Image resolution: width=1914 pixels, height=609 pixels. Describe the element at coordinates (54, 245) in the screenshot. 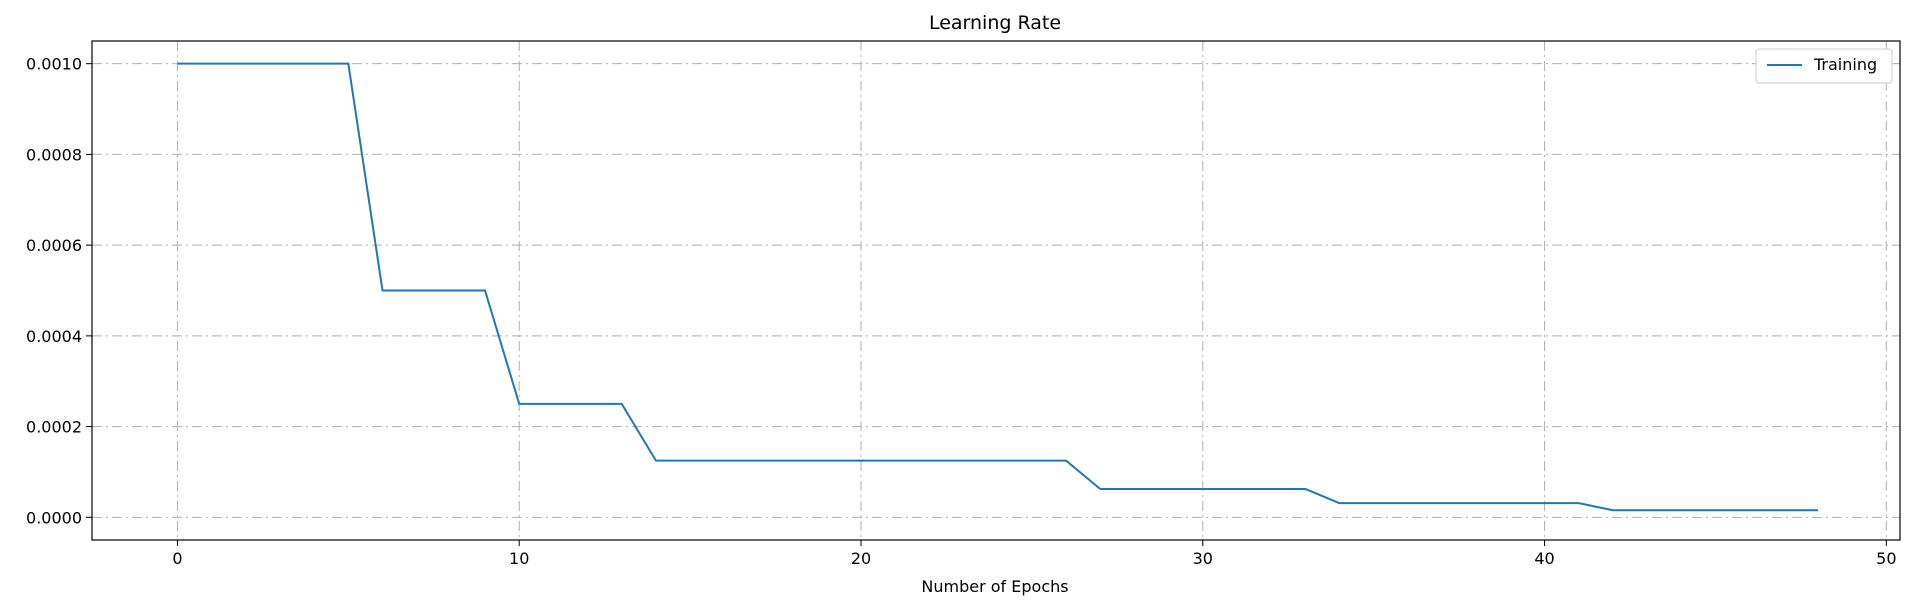

I see `y-tick-label: 0.0006` at that location.